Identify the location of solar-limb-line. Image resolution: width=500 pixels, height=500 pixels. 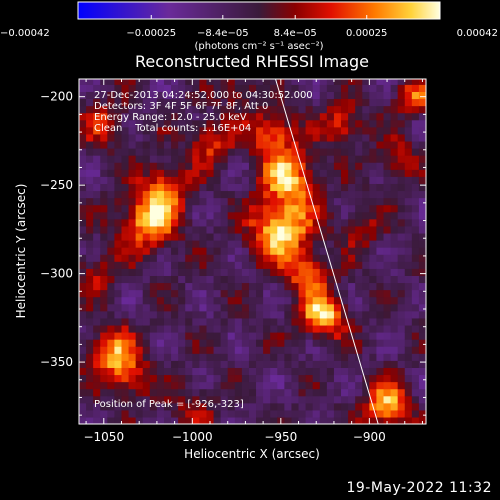
(327, 251).